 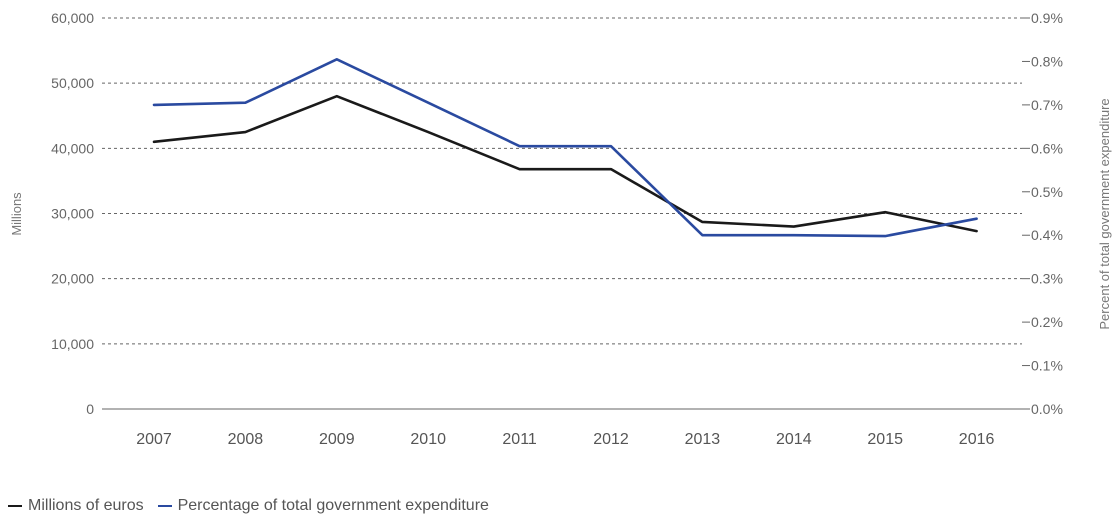 I want to click on y-left-tick-label: 60,000, so click(x=72, y=18).